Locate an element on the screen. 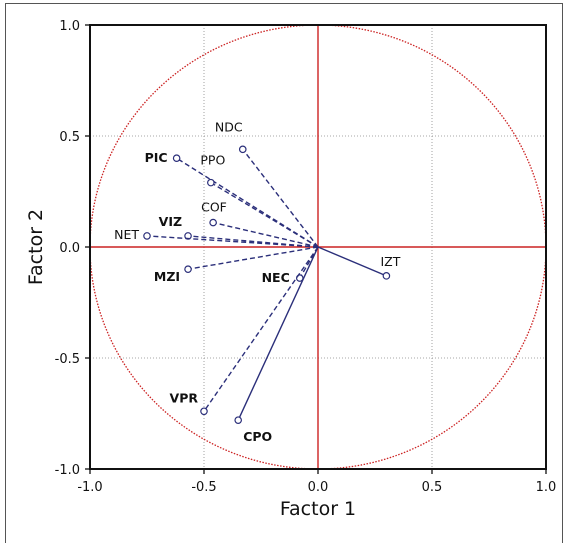 This screenshot has height=543, width=569. vector-line-vpr is located at coordinates (261, 329).